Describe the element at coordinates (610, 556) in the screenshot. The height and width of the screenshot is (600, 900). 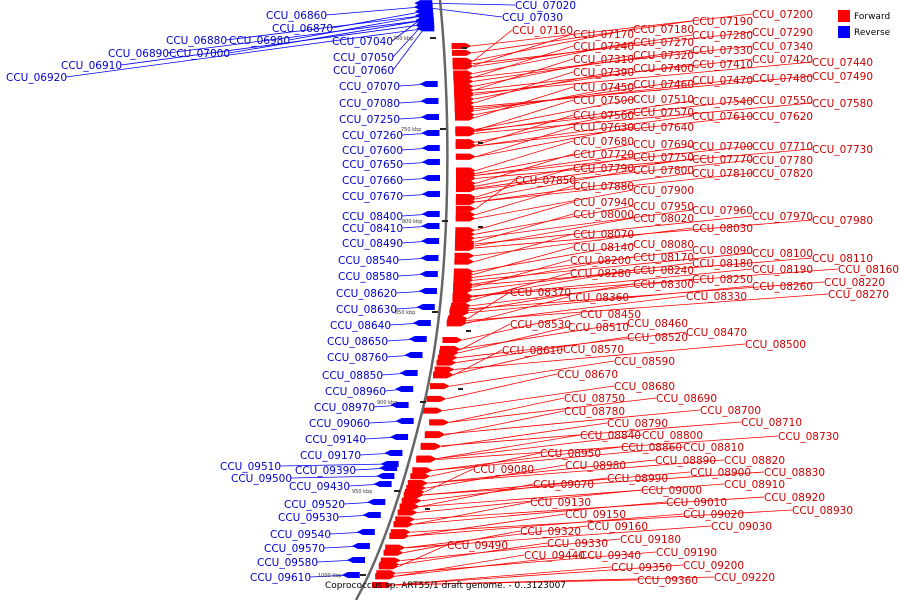
I see `forward-gene-label: CCU_09340` at that location.